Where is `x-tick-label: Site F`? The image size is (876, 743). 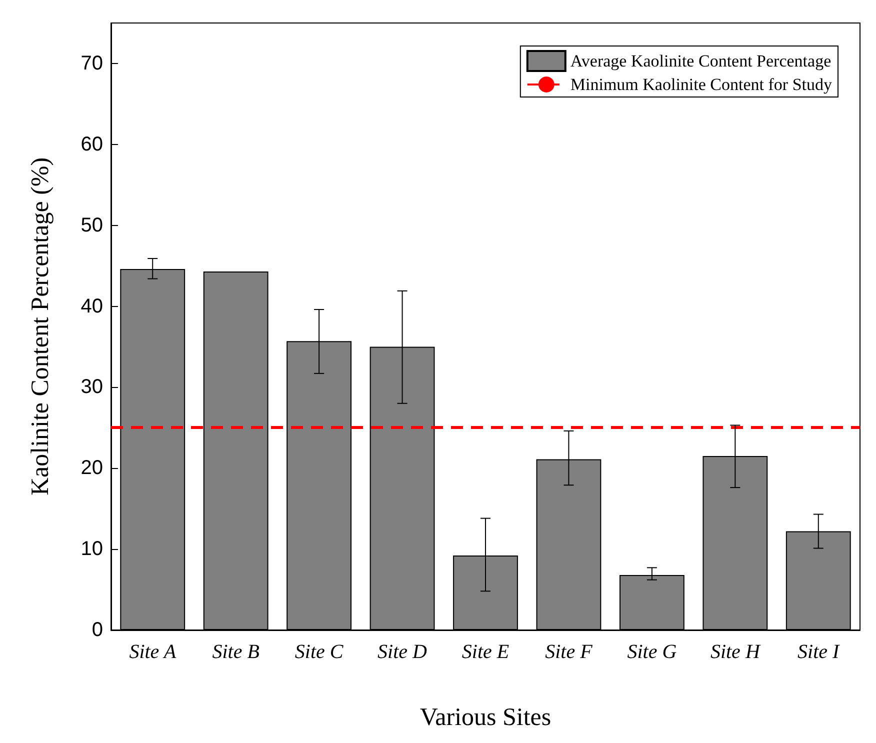 x-tick-label: Site F is located at coordinates (569, 652).